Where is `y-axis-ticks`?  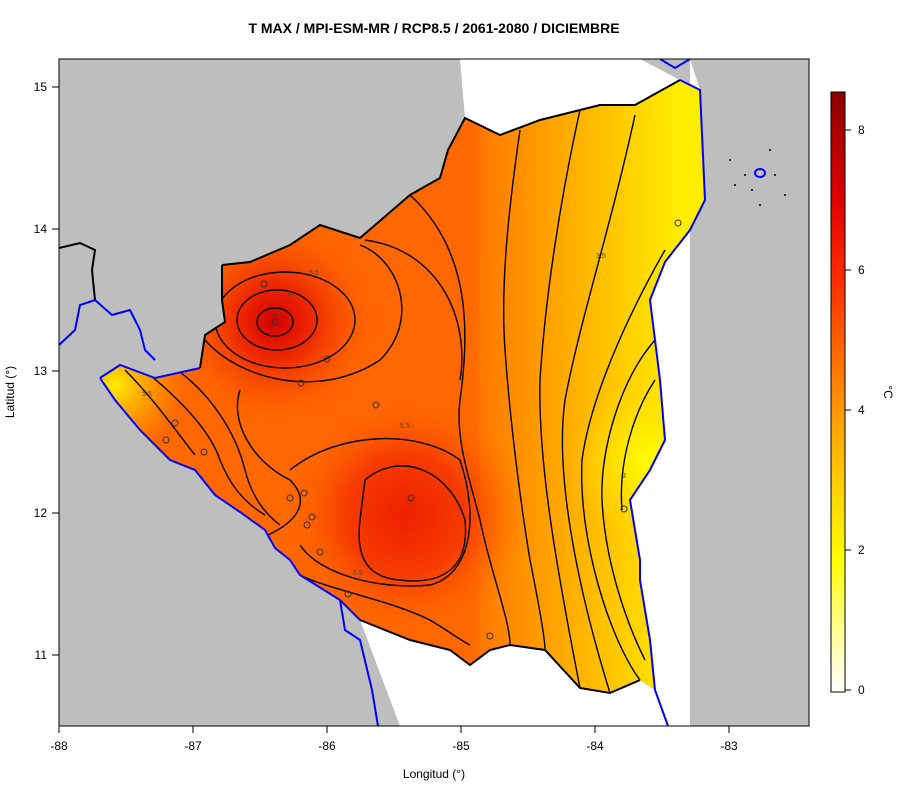
y-axis-ticks is located at coordinates (55, 371).